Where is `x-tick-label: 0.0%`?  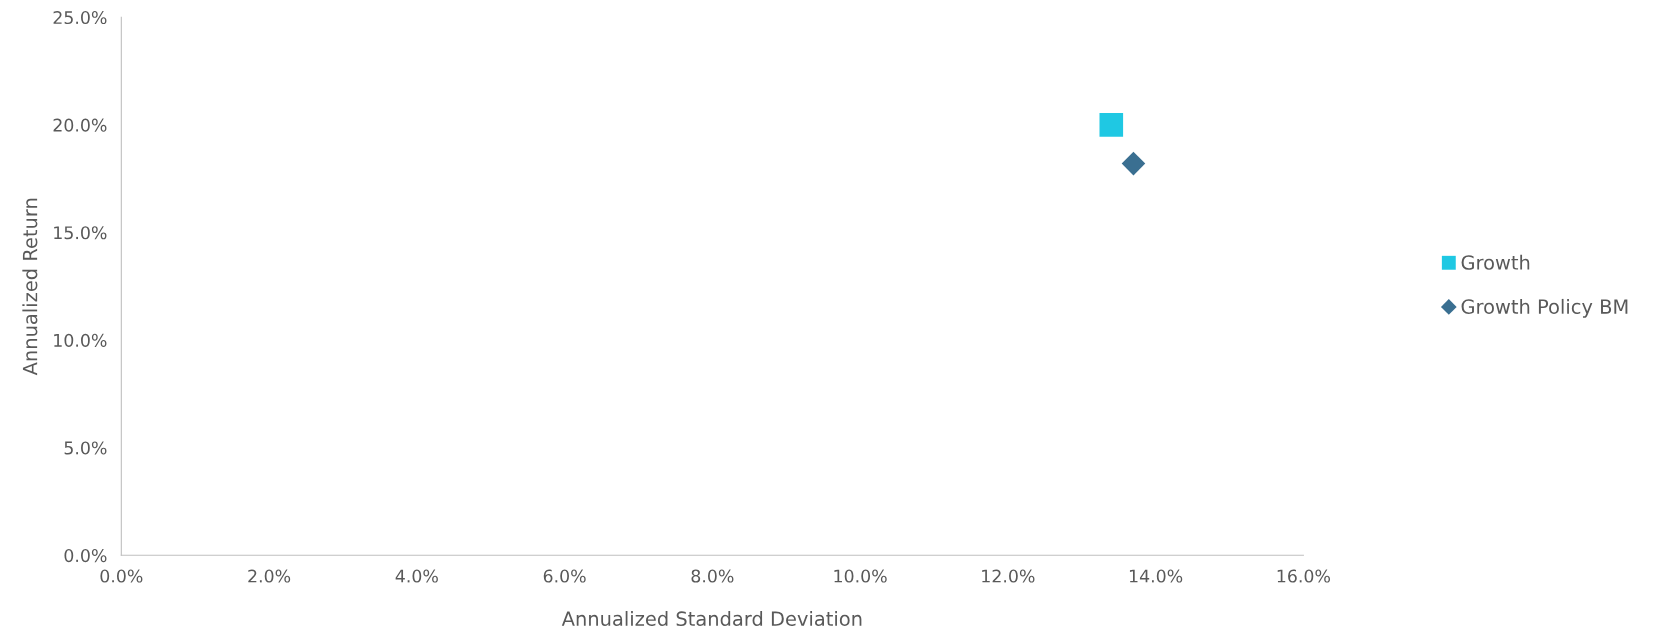
x-tick-label: 0.0% is located at coordinates (121, 576).